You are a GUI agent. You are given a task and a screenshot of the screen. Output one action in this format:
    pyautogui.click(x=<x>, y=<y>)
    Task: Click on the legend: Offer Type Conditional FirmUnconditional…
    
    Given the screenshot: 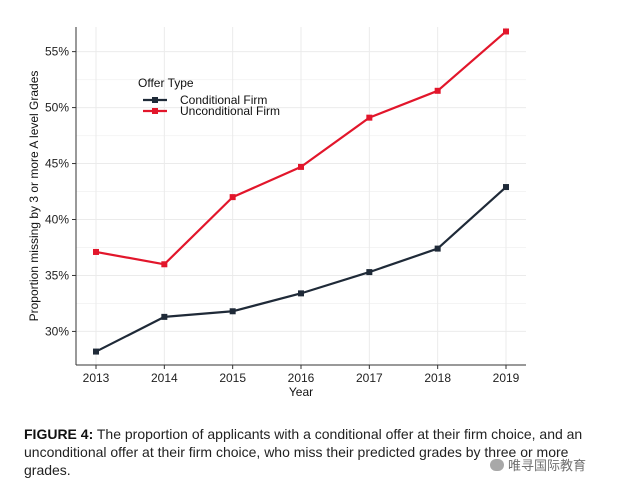 What is the action you would take?
    pyautogui.click(x=209, y=97)
    